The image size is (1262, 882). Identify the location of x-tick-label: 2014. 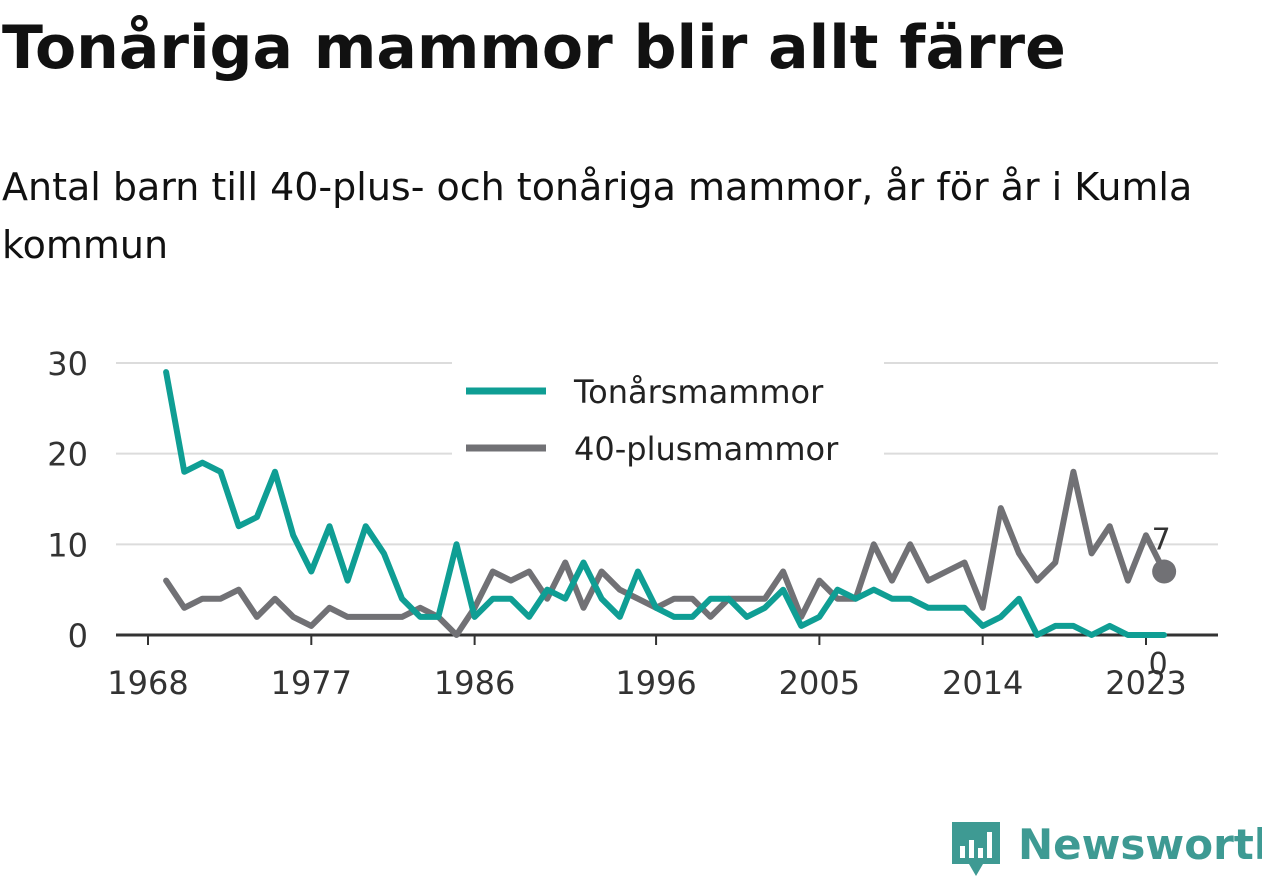
(982, 683).